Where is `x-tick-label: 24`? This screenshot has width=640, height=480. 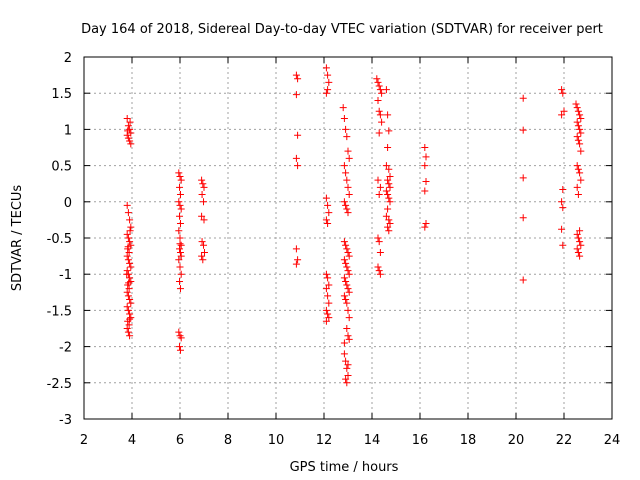
x-tick-label: 24 is located at coordinates (612, 440).